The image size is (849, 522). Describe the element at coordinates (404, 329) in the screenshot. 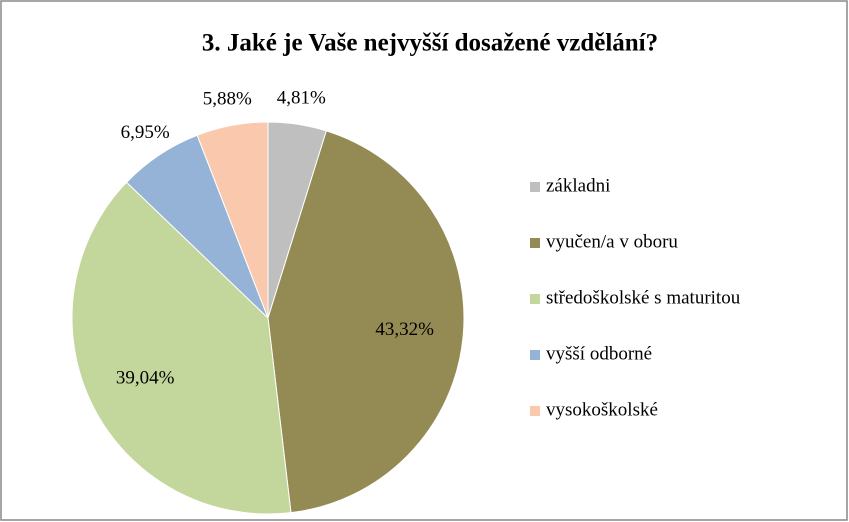

I see `data-label: 43,32%` at that location.